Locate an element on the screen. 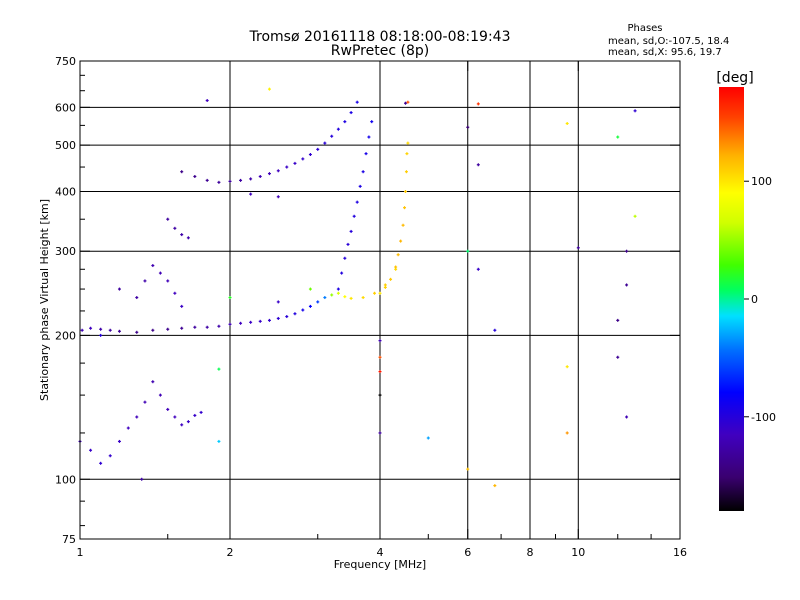  chart-title: Tromsø 20161118 08:18:00-08:19:43 is located at coordinates (380, 37).